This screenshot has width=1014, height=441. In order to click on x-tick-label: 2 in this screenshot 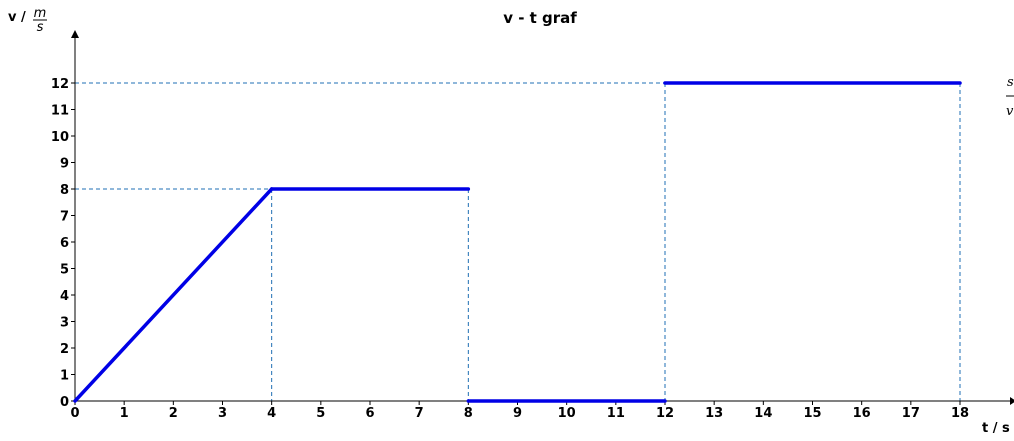, I will do `click(173, 413)`.